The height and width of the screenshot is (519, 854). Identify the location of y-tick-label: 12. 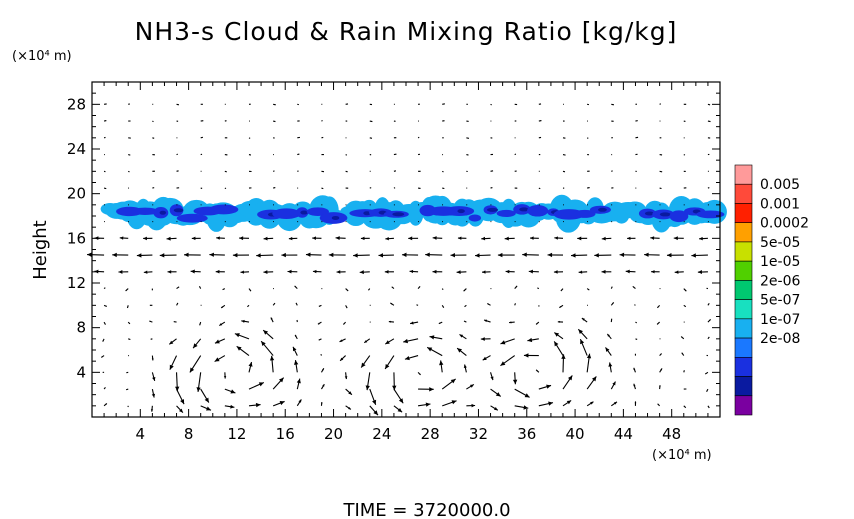
(76, 283).